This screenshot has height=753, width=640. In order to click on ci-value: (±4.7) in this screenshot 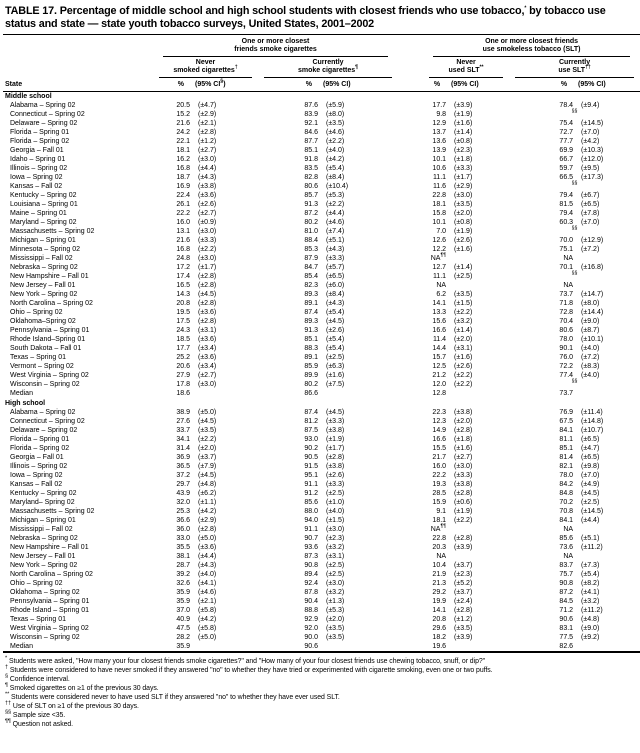, I will do `click(590, 449)`.